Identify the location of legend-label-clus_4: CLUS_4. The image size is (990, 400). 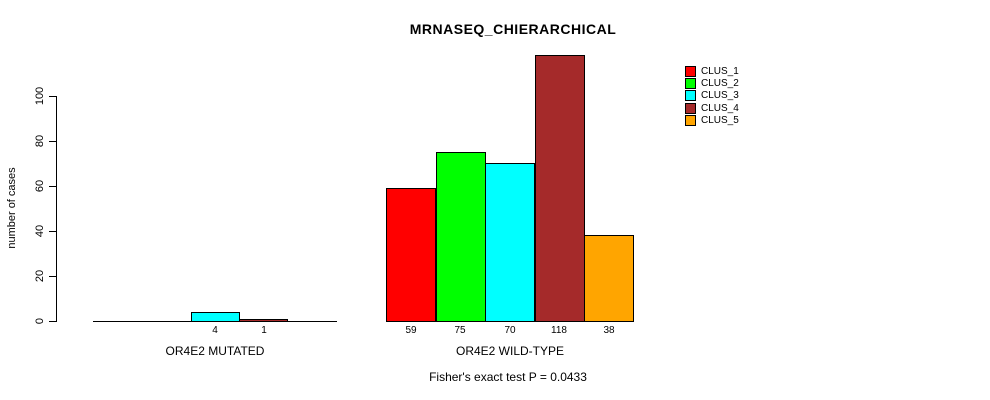
(720, 108).